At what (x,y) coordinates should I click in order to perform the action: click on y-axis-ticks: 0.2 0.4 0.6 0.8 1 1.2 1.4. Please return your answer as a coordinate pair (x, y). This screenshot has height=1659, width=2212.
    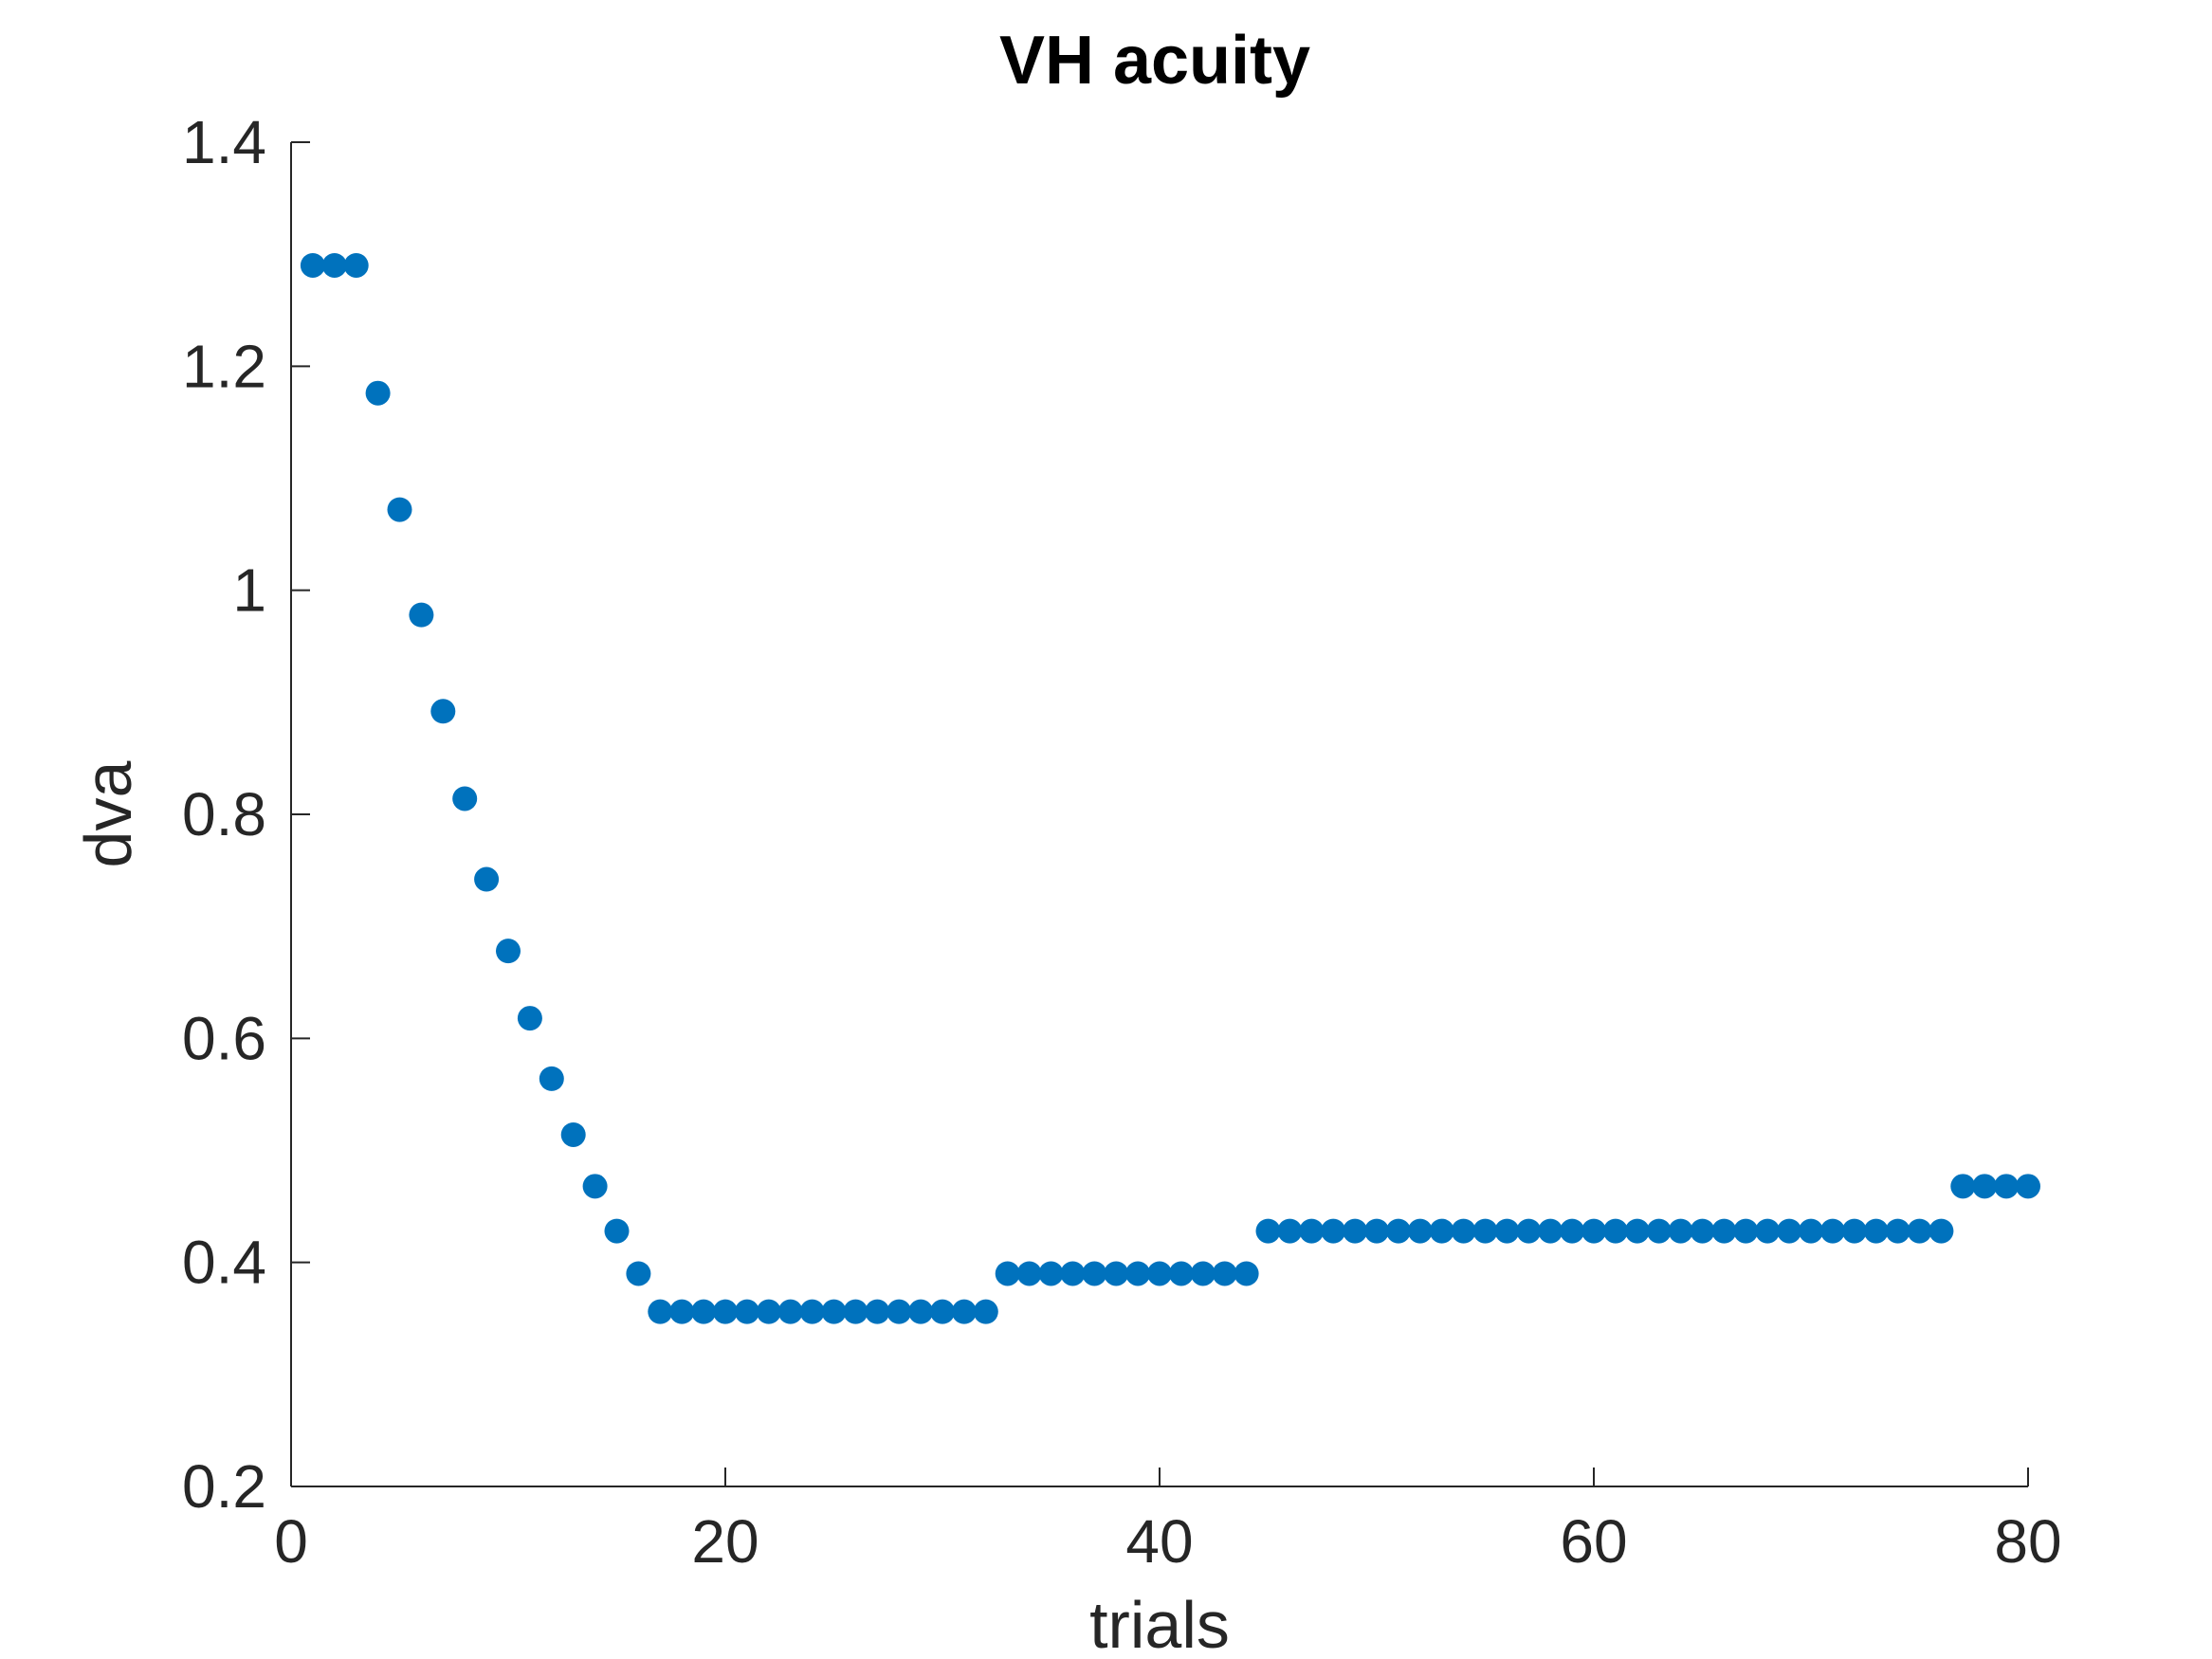
    Looking at the image, I should click on (246, 814).